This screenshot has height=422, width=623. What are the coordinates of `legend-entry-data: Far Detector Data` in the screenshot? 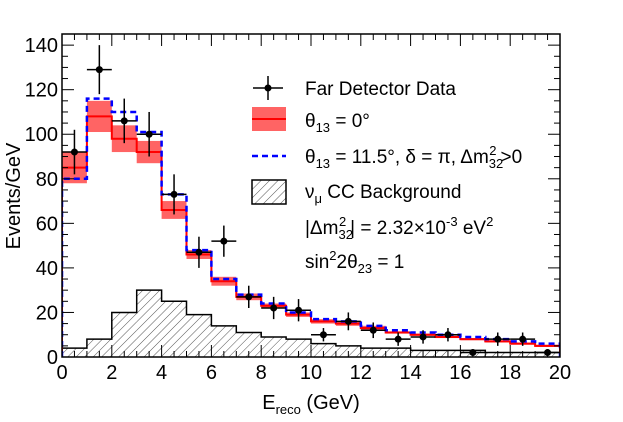 It's located at (354, 88).